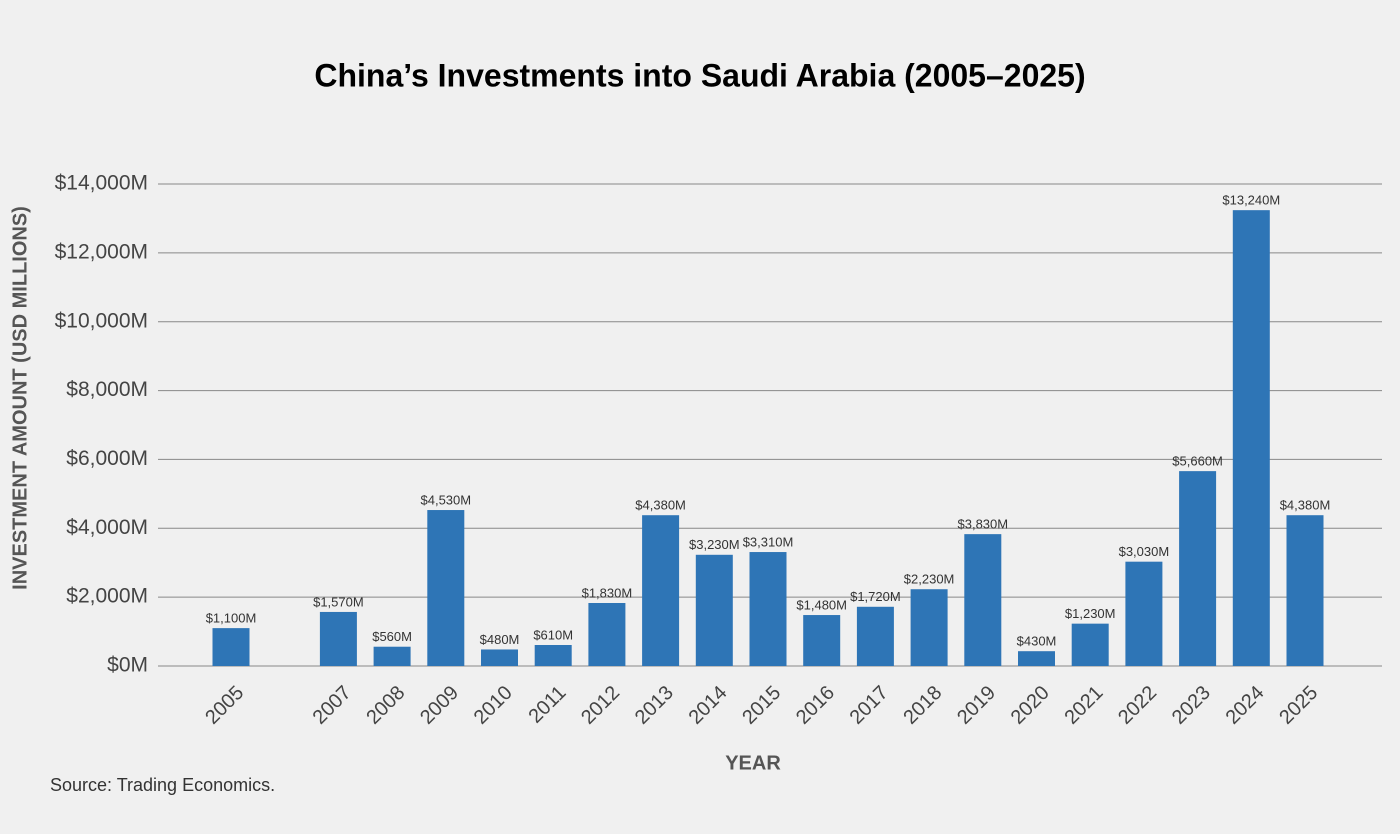  What do you see at coordinates (162, 785) in the screenshot?
I see `source-note: Source: Trading Economics.` at bounding box center [162, 785].